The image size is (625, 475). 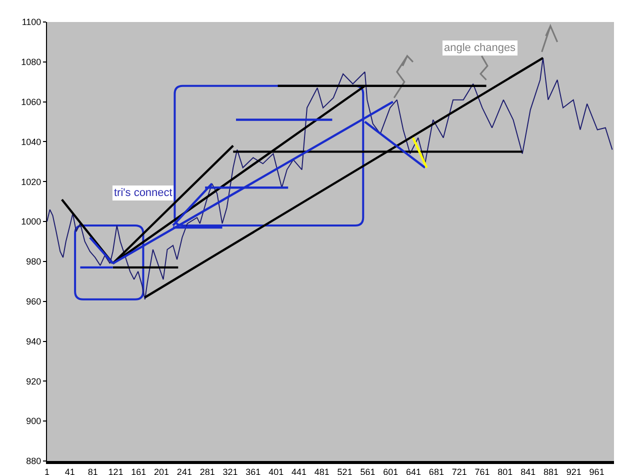 I want to click on x-tick-label: 641, so click(x=414, y=470).